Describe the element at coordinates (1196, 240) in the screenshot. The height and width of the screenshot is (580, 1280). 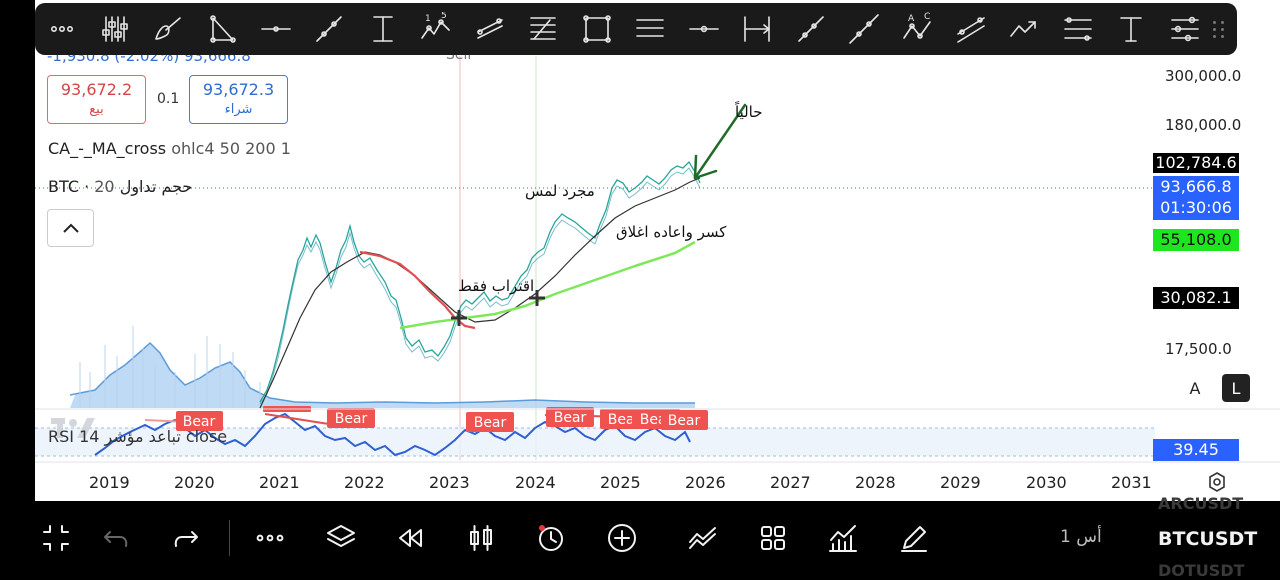
I see `ma-price-tag: 55,108.0` at that location.